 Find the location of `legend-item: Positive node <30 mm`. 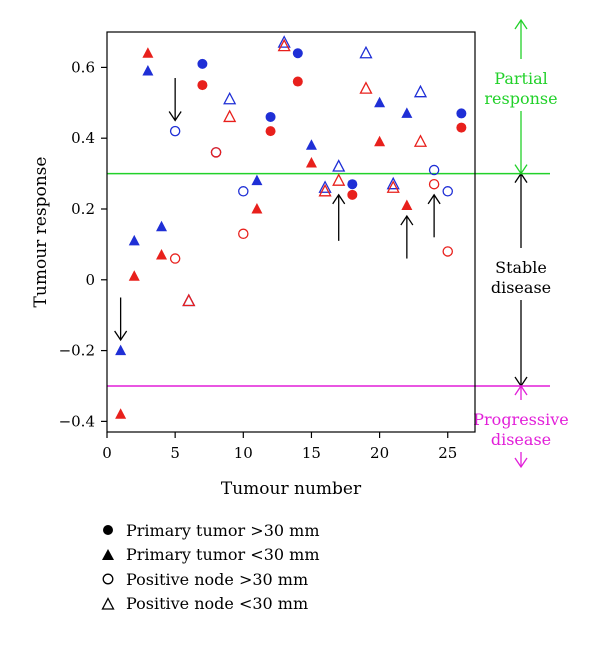

legend-item: Positive node <30 mm is located at coordinates (209, 604).